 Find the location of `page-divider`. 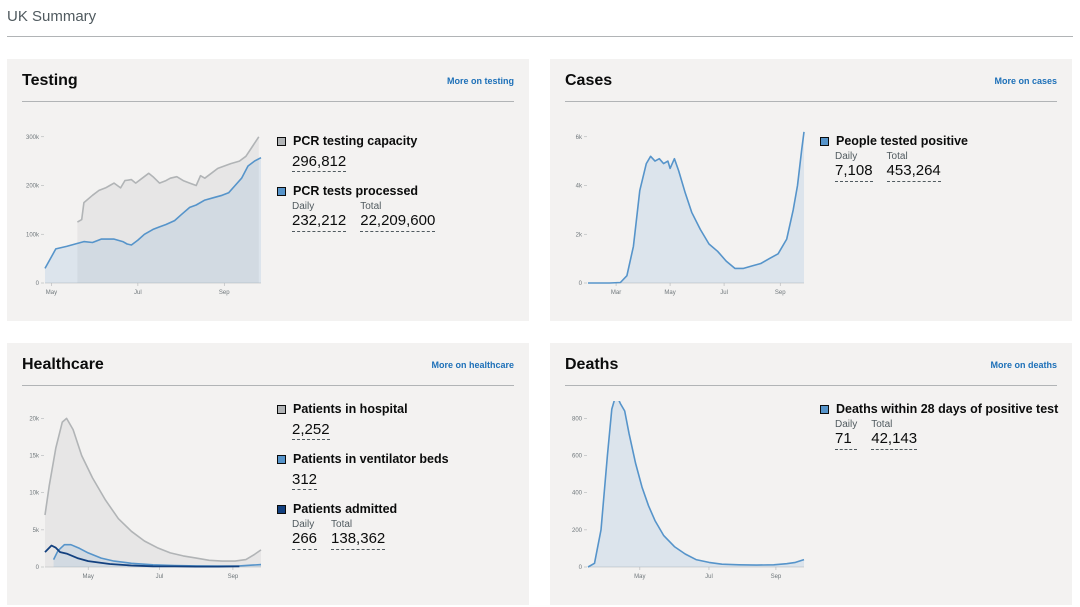

page-divider is located at coordinates (540, 36).